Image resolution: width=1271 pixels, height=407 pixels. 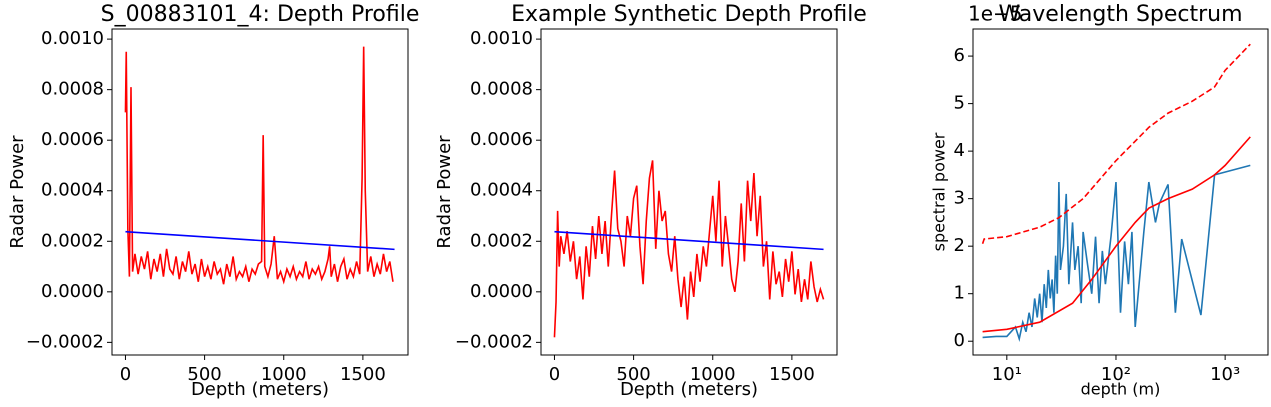 What do you see at coordinates (959, 198) in the screenshot?
I see `y-tick-label: 3` at bounding box center [959, 198].